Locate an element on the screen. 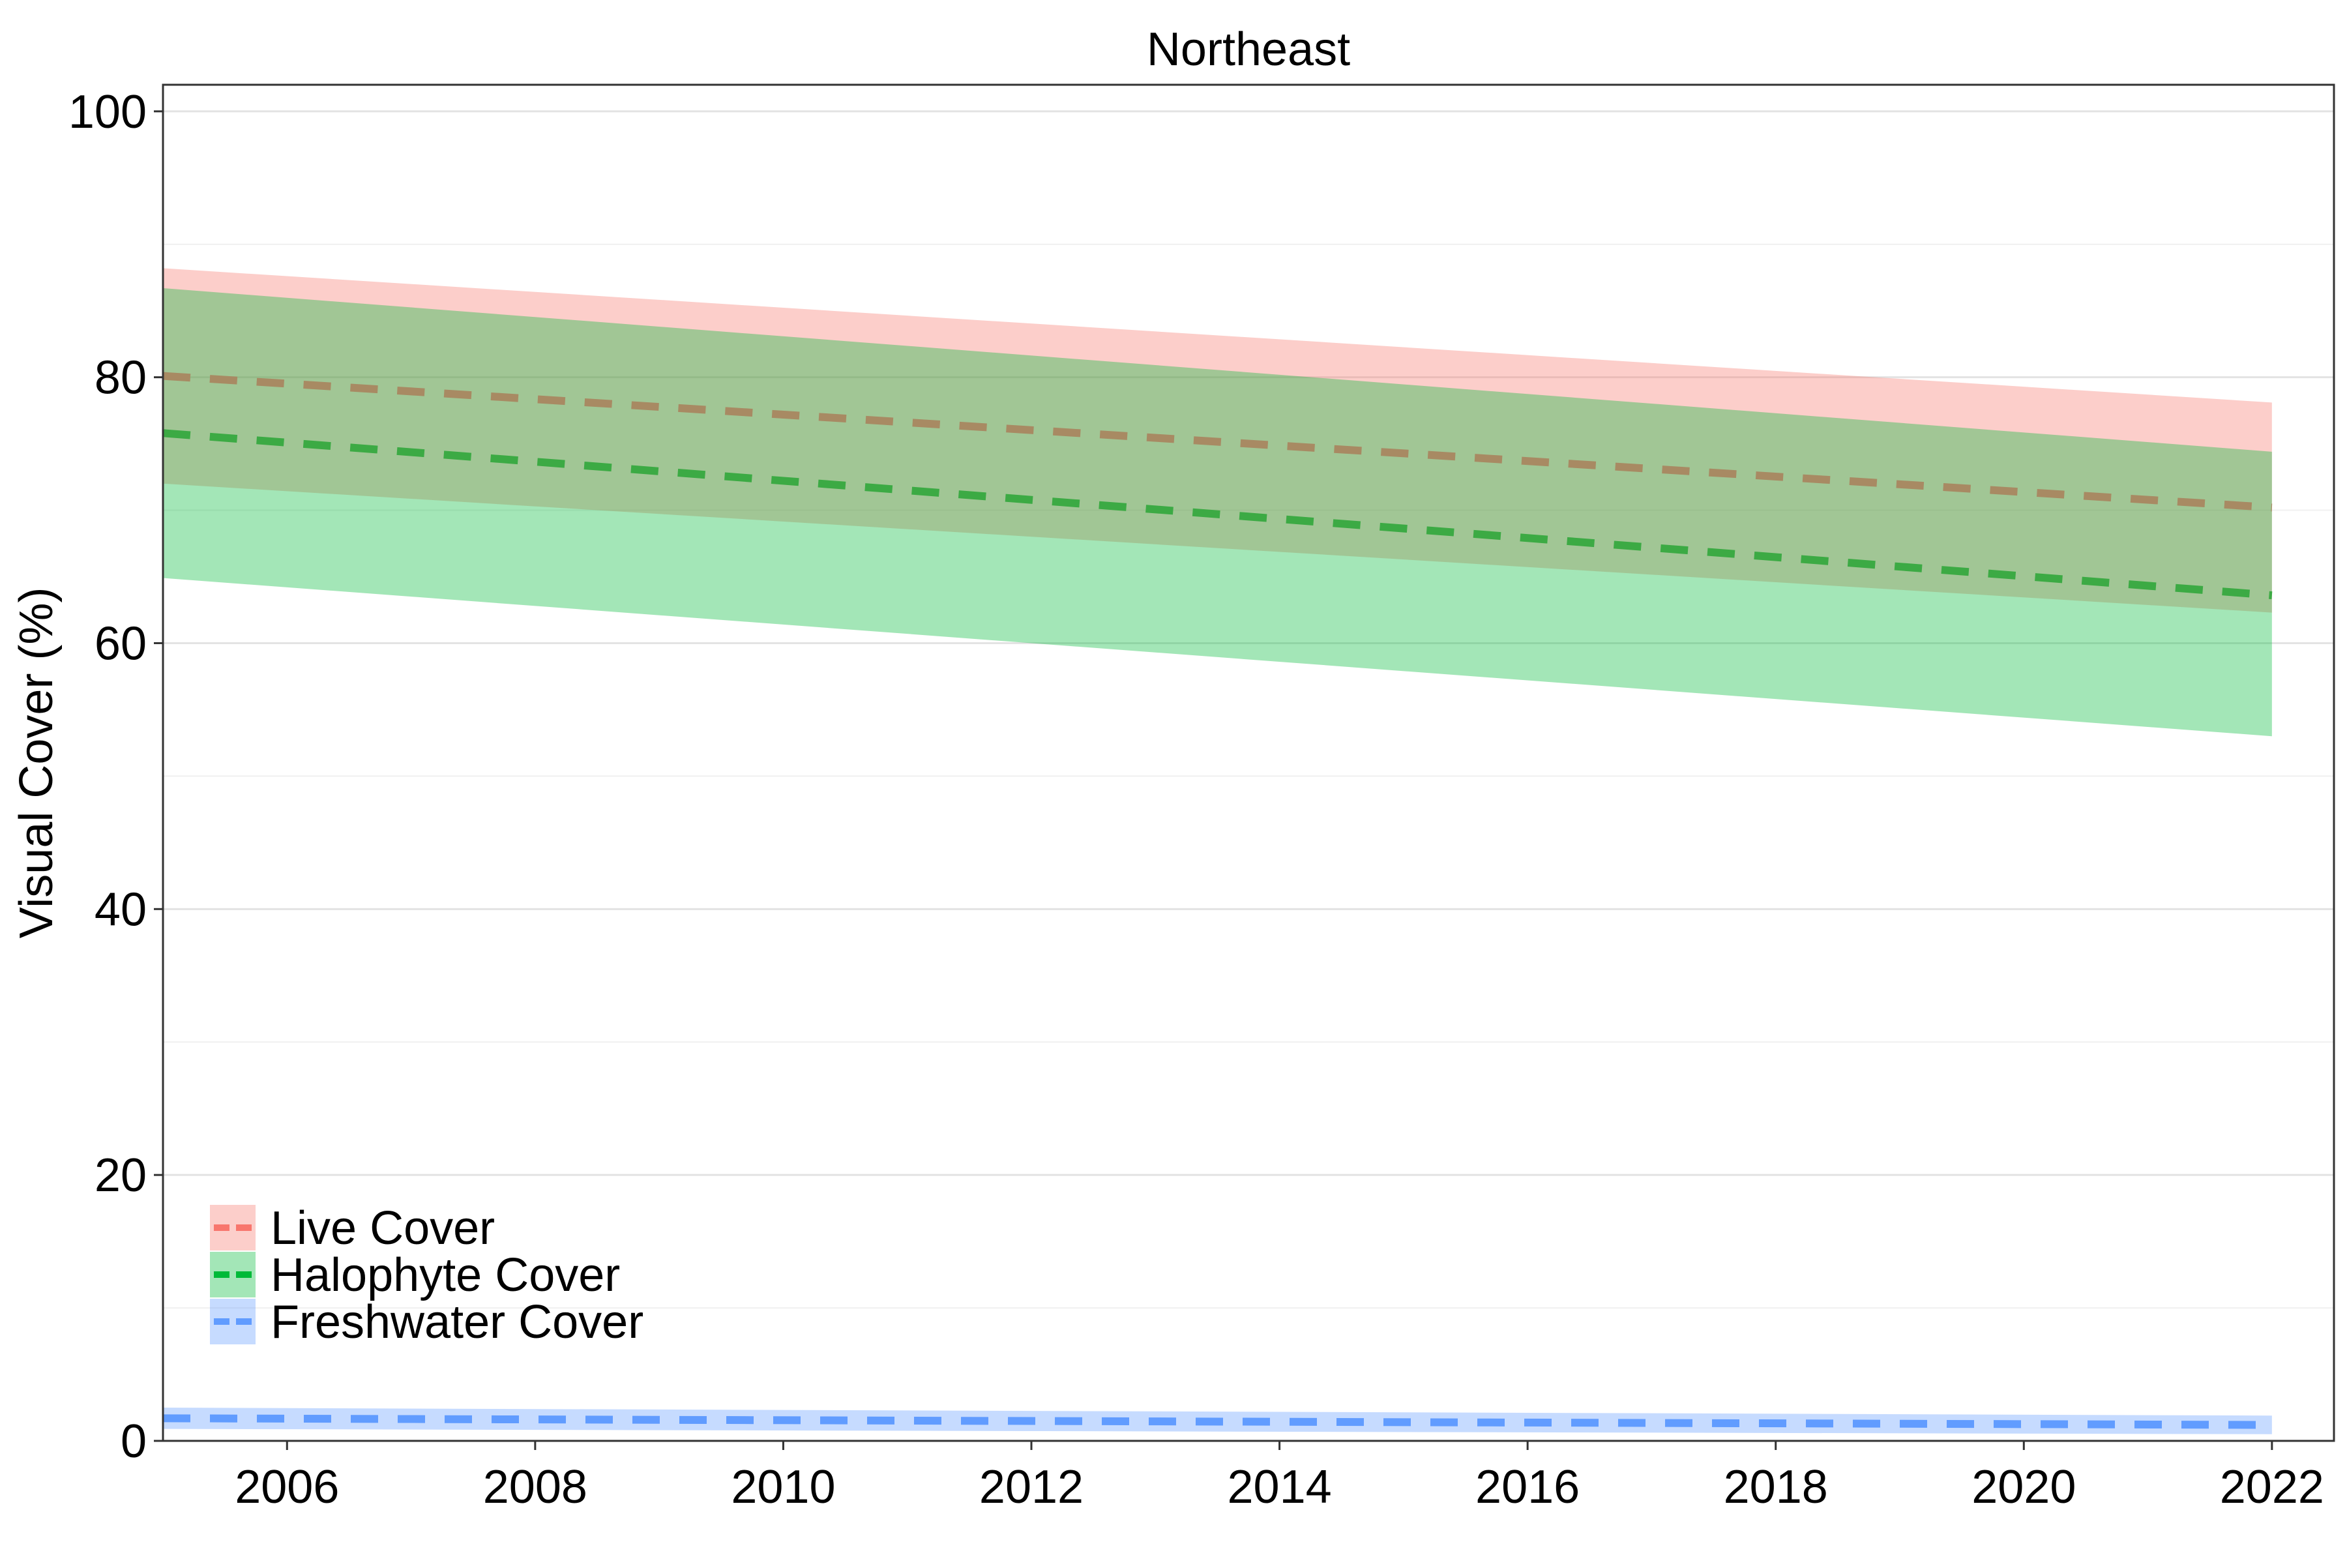 The width and height of the screenshot is (2347, 1568). x-tick-label: 2006 is located at coordinates (287, 1487).